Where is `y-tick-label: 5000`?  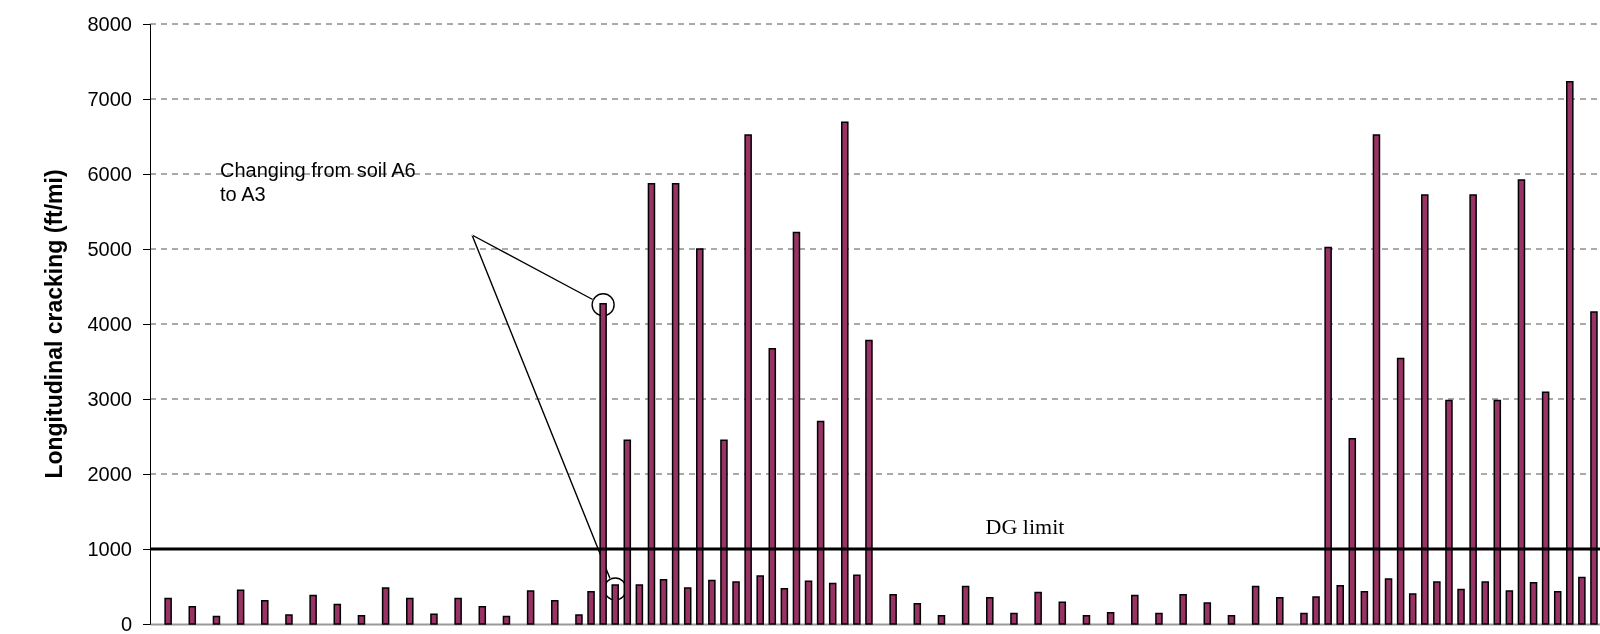 y-tick-label: 5000 is located at coordinates (109, 248).